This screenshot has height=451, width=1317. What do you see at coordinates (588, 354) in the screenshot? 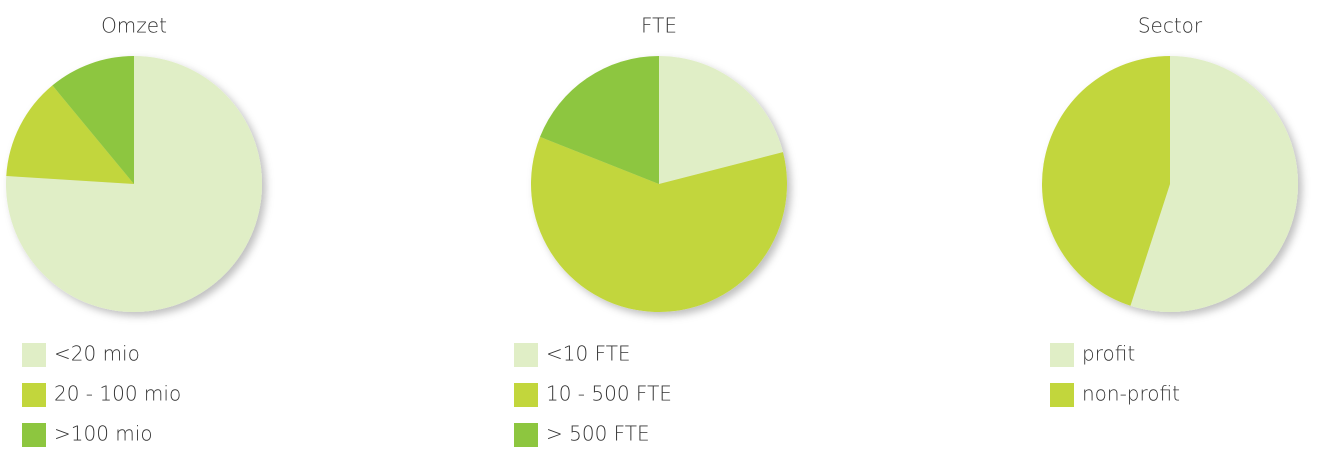
I see `legend-label: <10 FTE` at bounding box center [588, 354].